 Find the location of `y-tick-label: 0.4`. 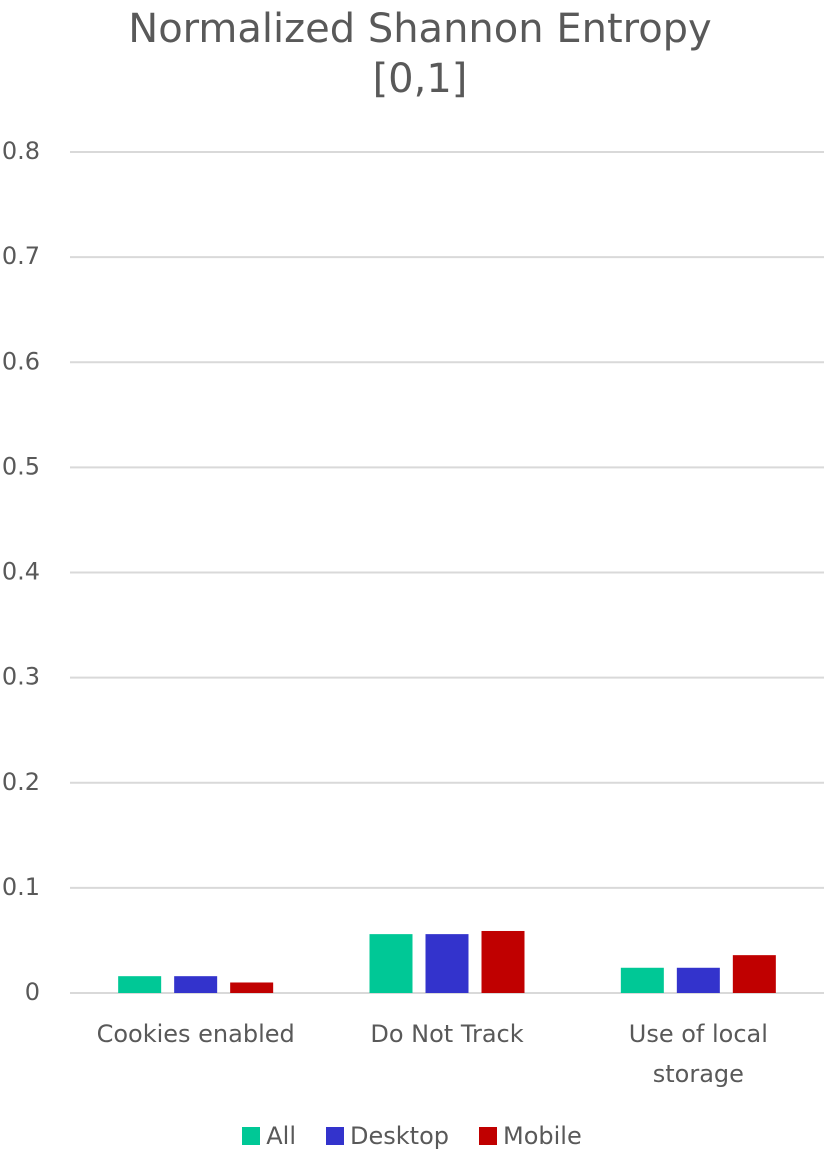

y-tick-label: 0.4 is located at coordinates (21, 572).